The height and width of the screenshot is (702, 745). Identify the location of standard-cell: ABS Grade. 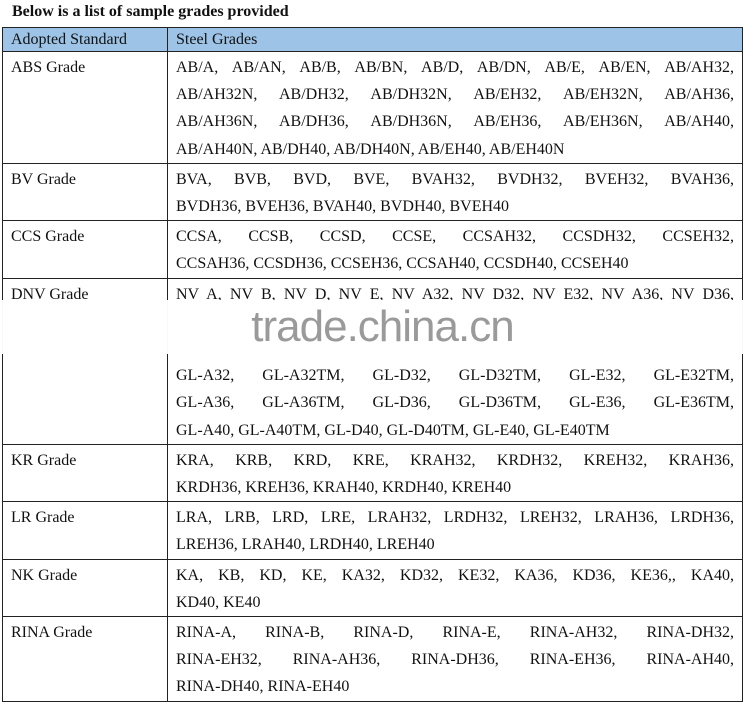
(85, 107).